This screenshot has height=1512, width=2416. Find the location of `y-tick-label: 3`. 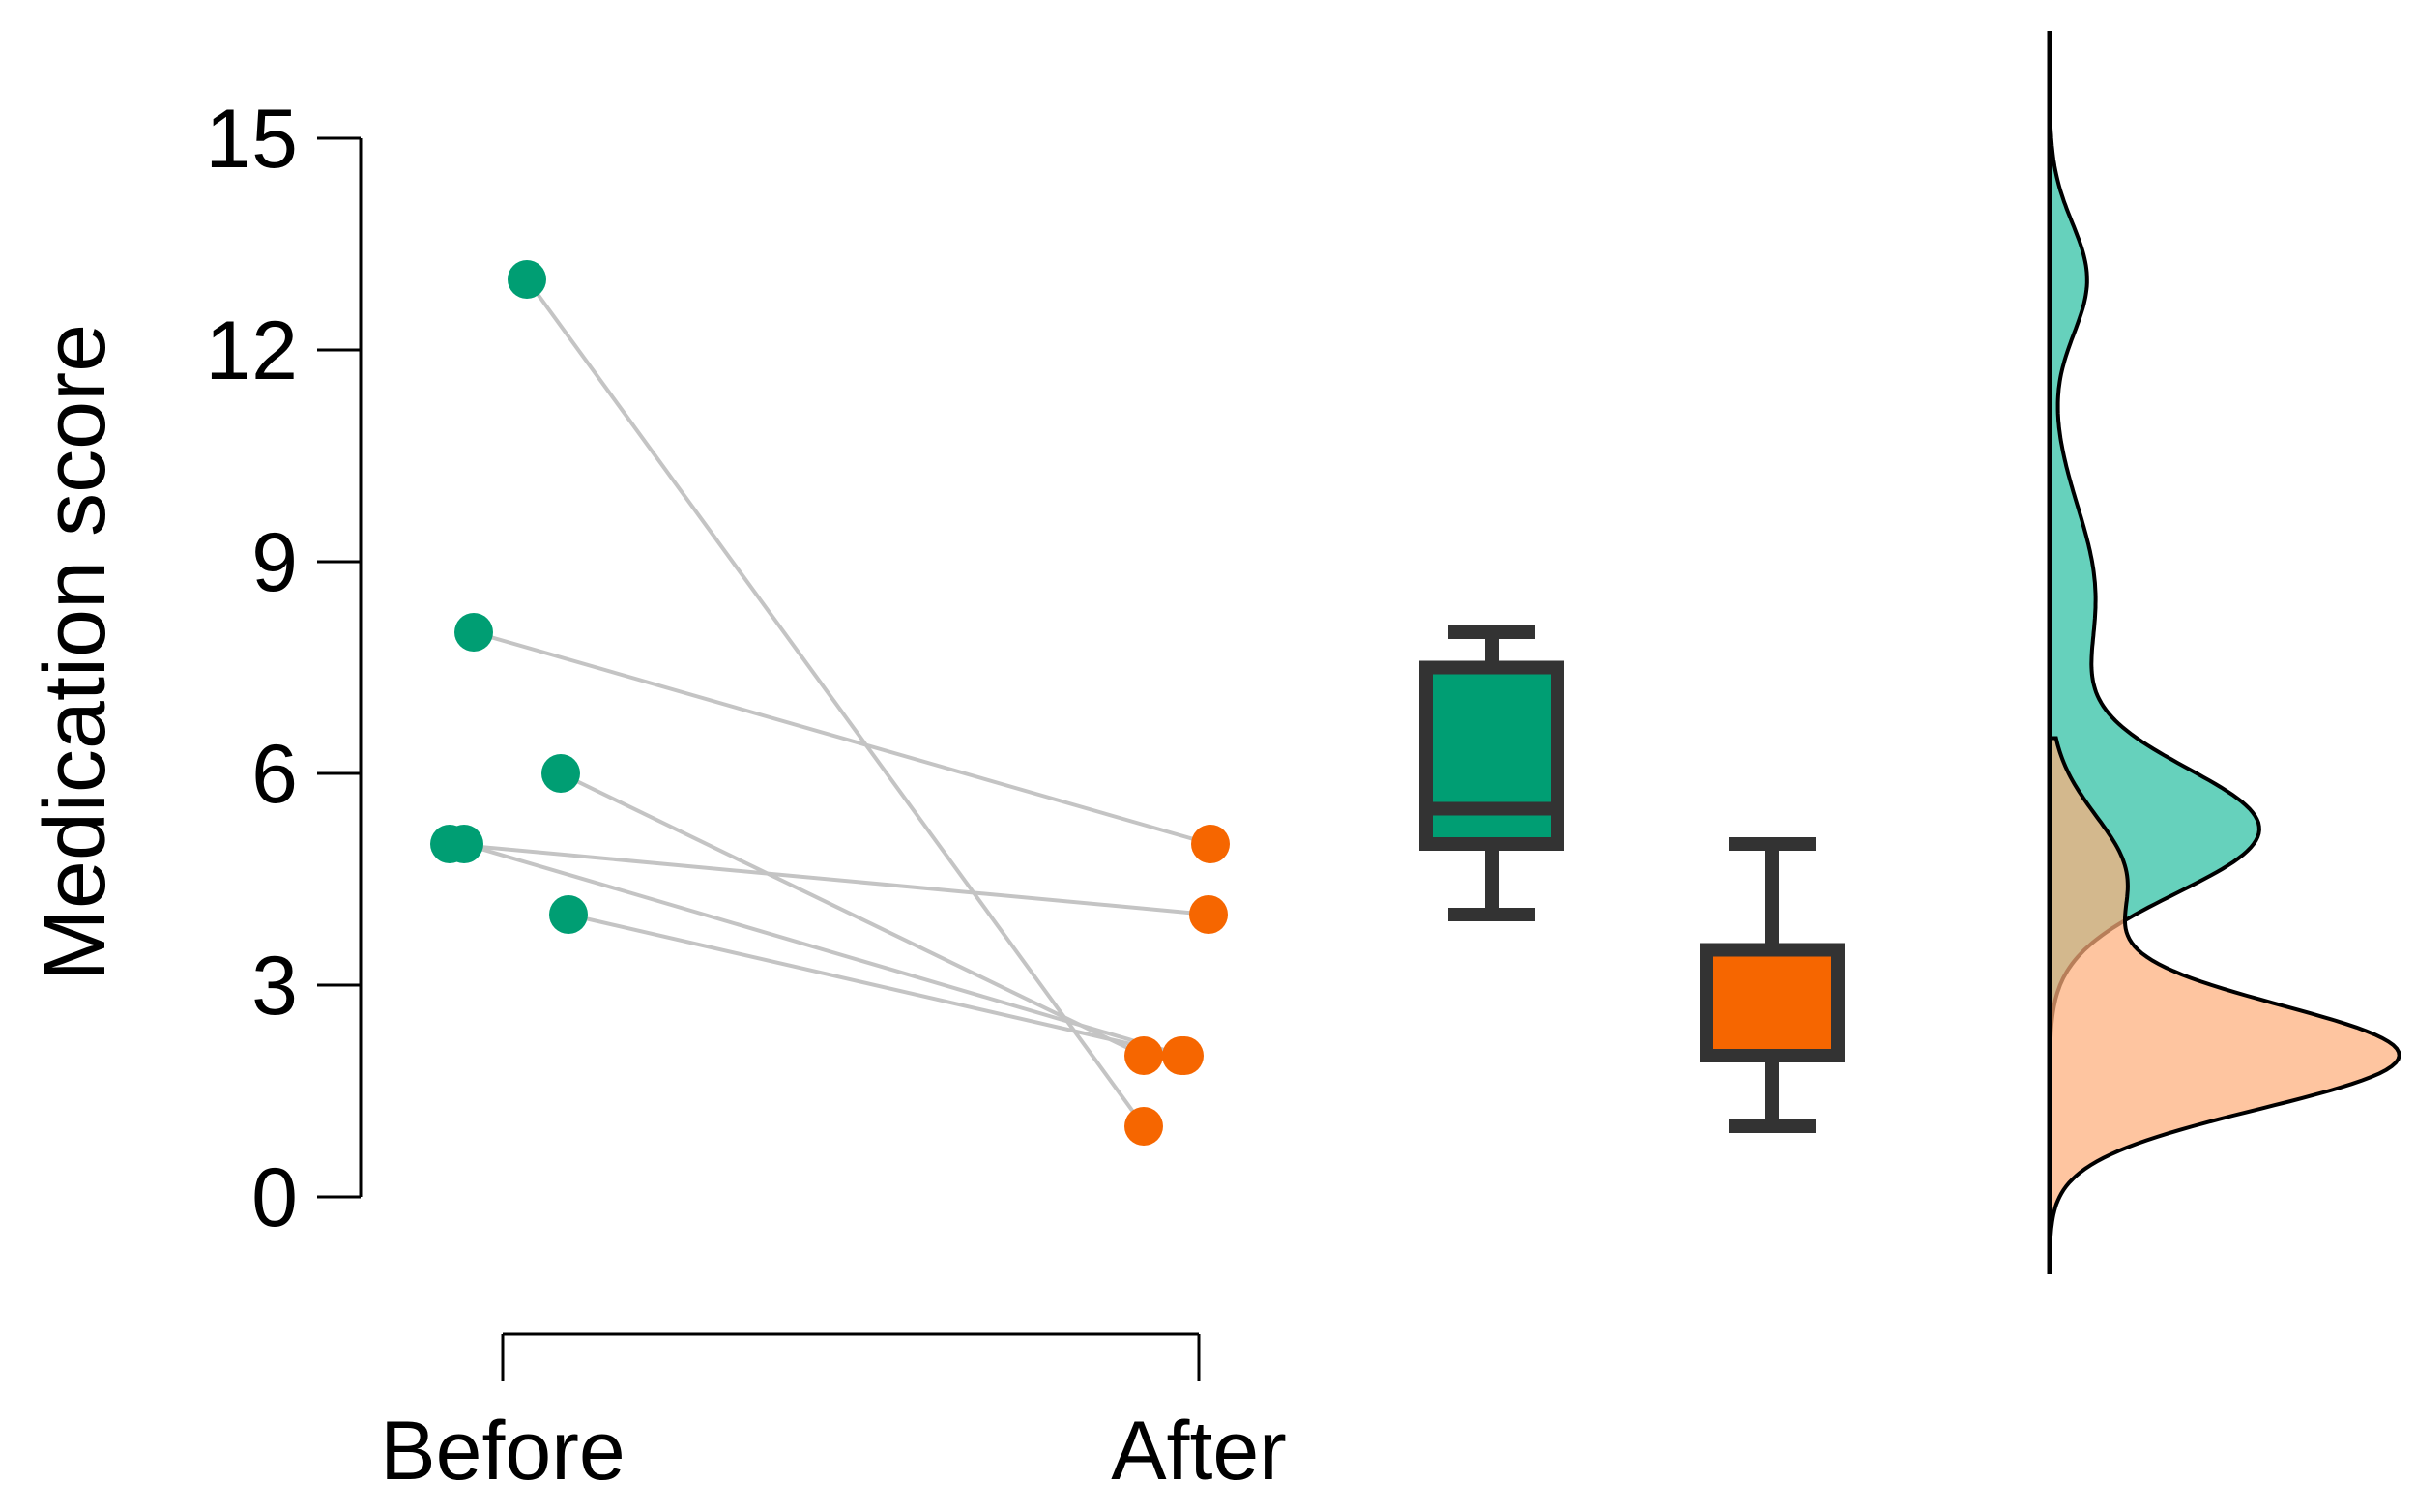

y-tick-label: 3 is located at coordinates (274, 986).